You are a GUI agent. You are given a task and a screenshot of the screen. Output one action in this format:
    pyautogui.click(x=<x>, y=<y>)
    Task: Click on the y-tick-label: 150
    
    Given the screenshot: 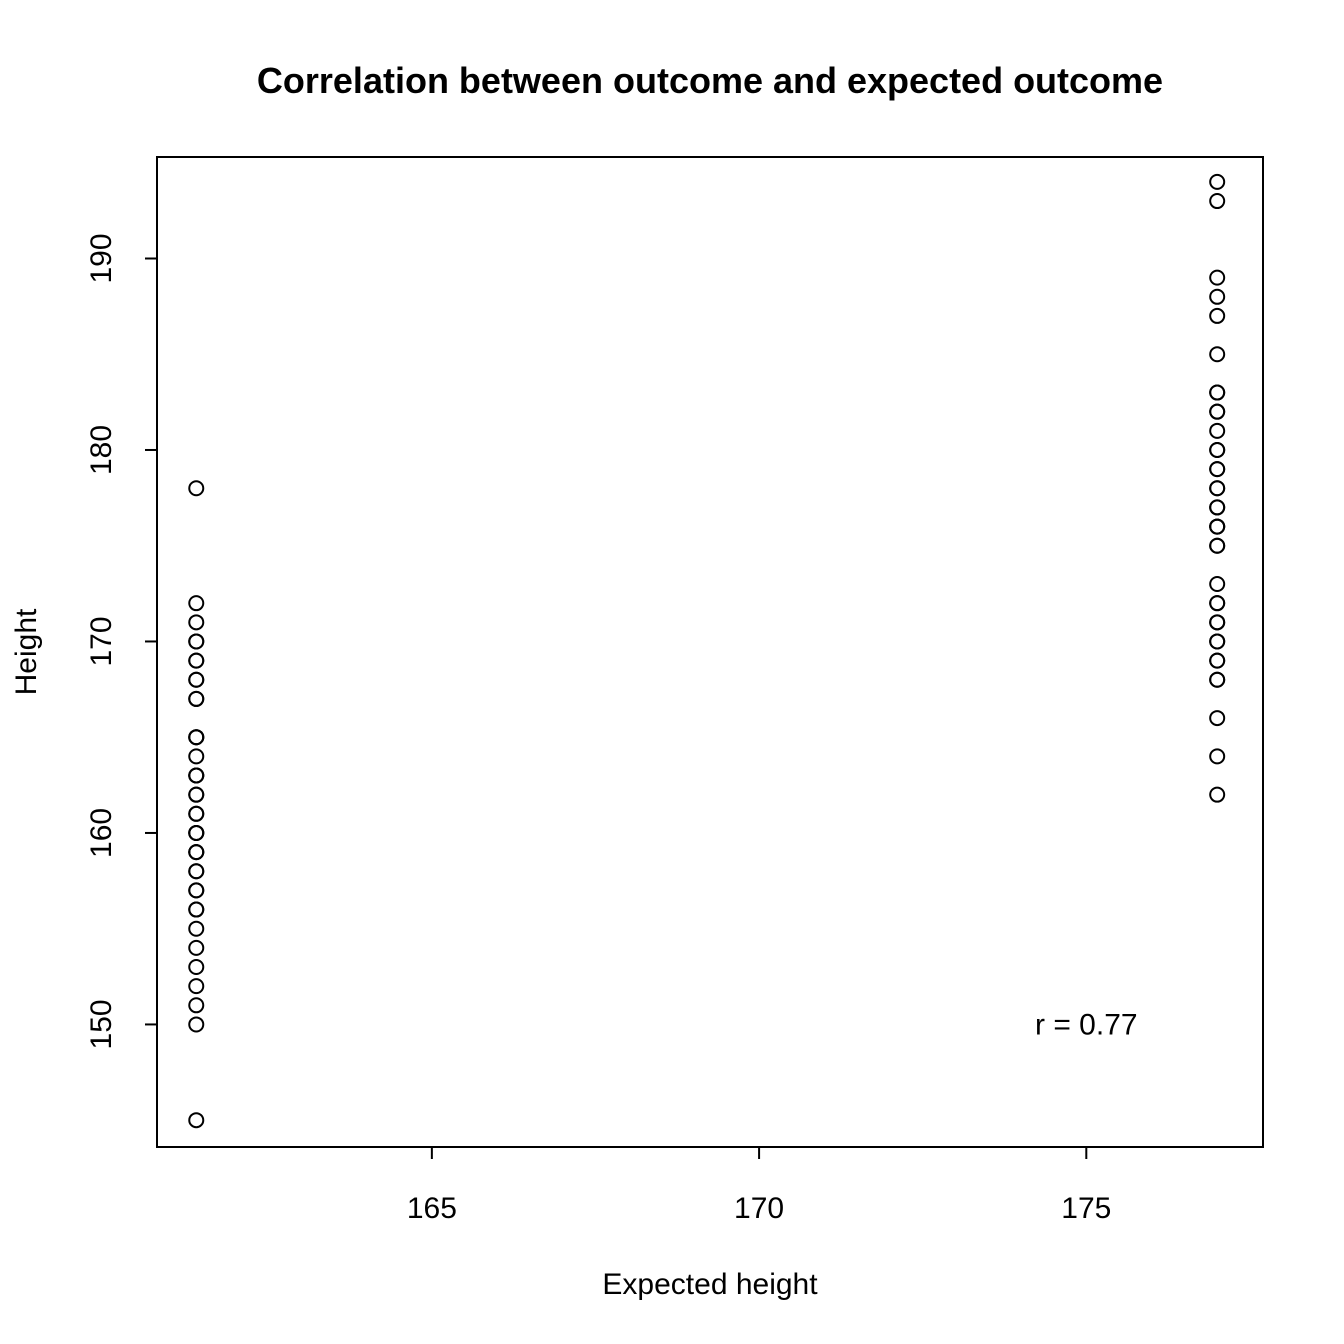 What is the action you would take?
    pyautogui.click(x=101, y=1024)
    